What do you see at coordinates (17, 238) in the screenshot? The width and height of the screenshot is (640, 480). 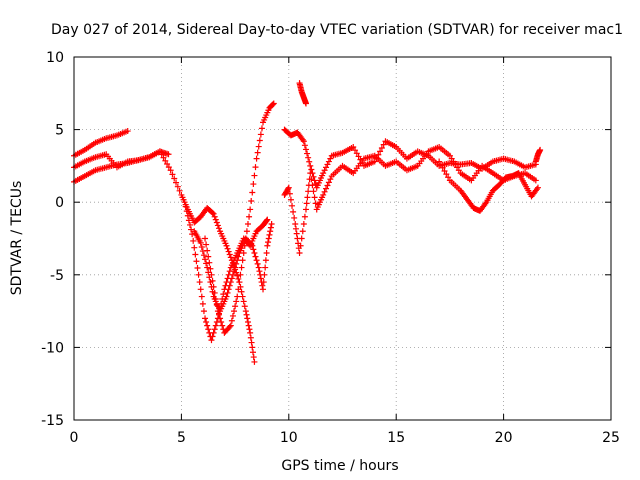 I see `y-axis-label: SDTVAR / TECUs` at bounding box center [17, 238].